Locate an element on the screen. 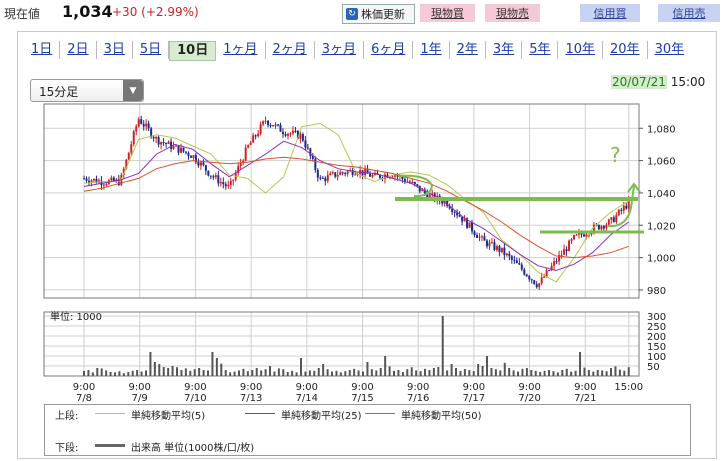 Image resolution: width=724 pixels, height=461 pixels. date-tick-label: 7/17 is located at coordinates (474, 398).